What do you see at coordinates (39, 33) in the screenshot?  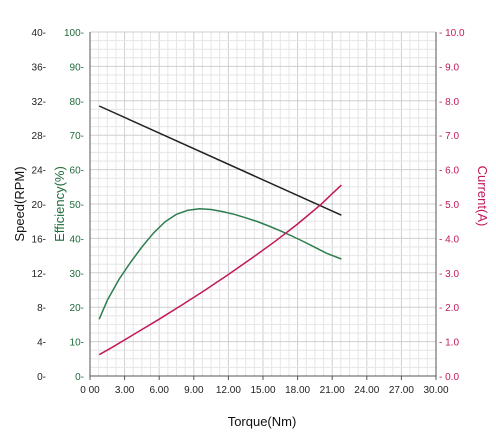 I see `speed-tick-label: 40-` at bounding box center [39, 33].